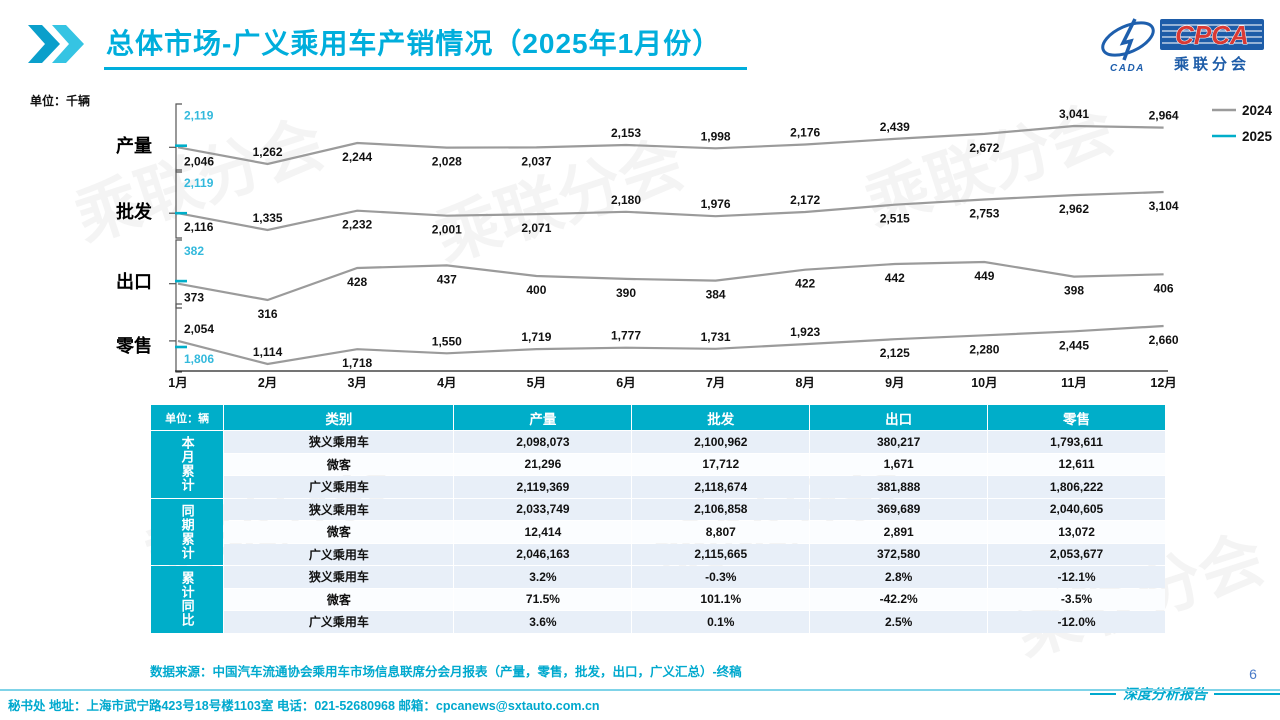 The height and width of the screenshot is (720, 1280). Describe the element at coordinates (447, 230) in the screenshot. I see `data-label-2024: 2,001` at that location.